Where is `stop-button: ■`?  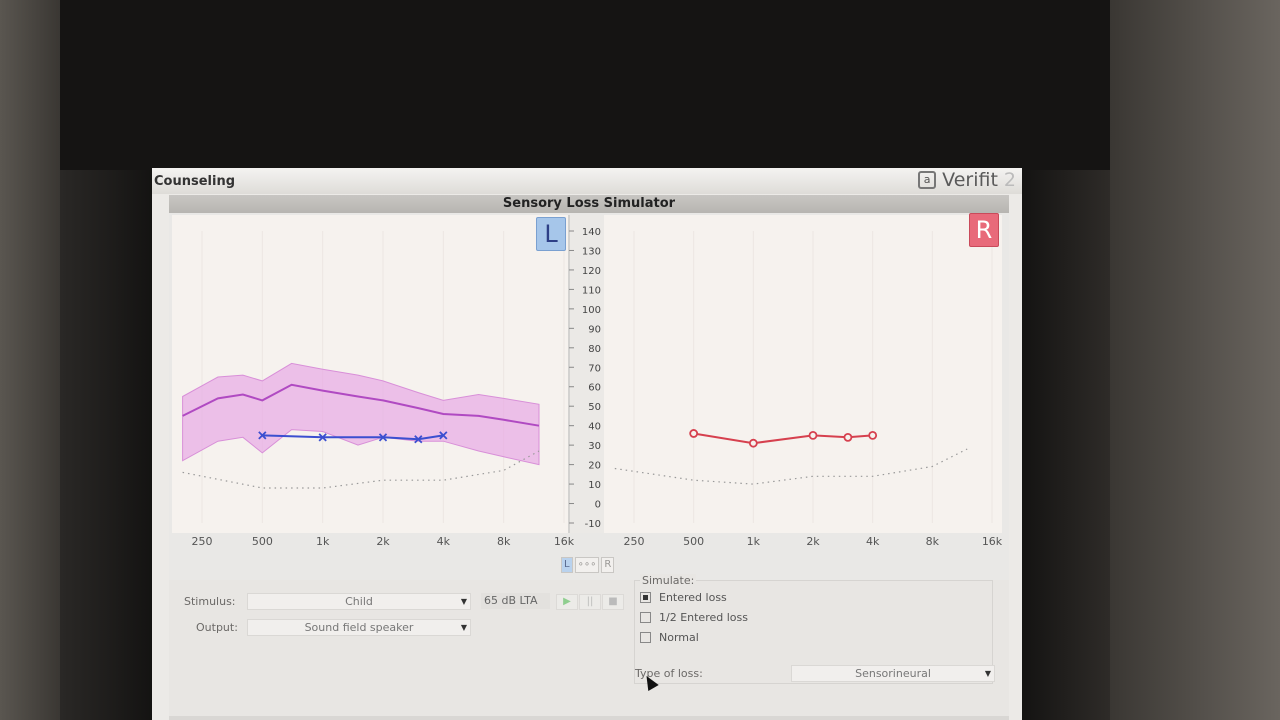
stop-button: ■ is located at coordinates (613, 602).